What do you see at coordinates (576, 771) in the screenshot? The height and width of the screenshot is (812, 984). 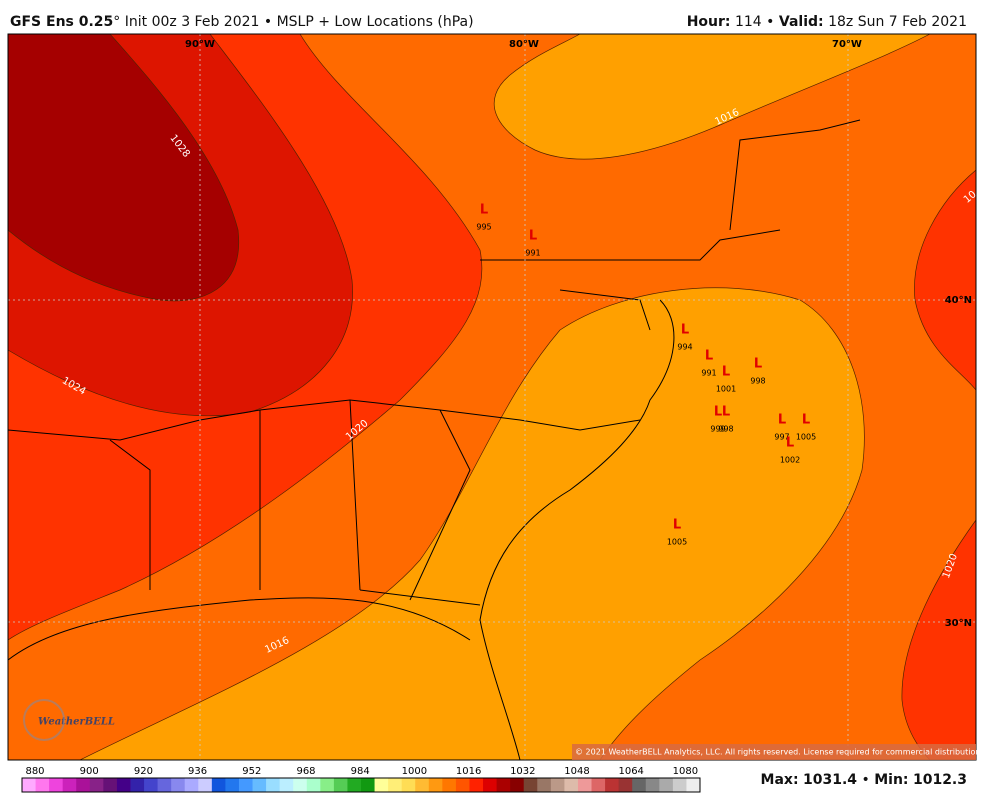 I see `colorbar-label: 1048` at bounding box center [576, 771].